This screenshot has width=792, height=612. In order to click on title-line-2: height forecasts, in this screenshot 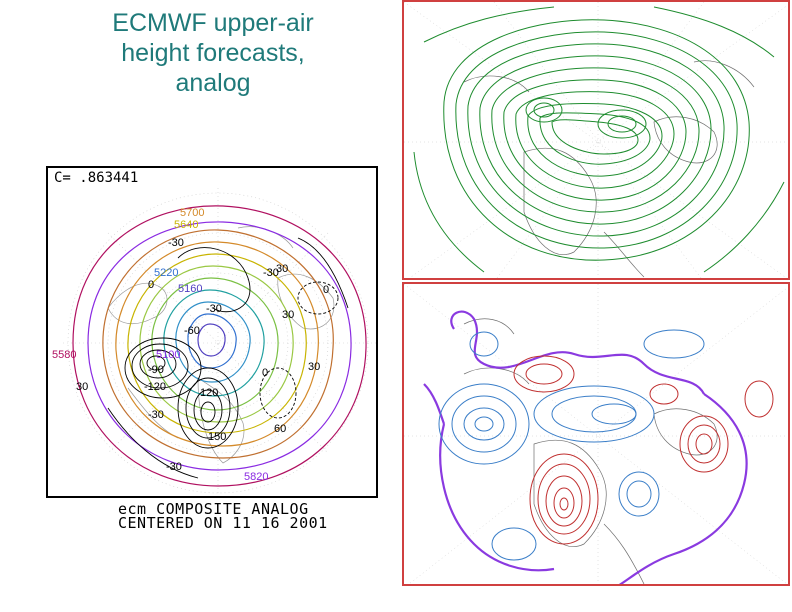, I will do `click(213, 53)`.